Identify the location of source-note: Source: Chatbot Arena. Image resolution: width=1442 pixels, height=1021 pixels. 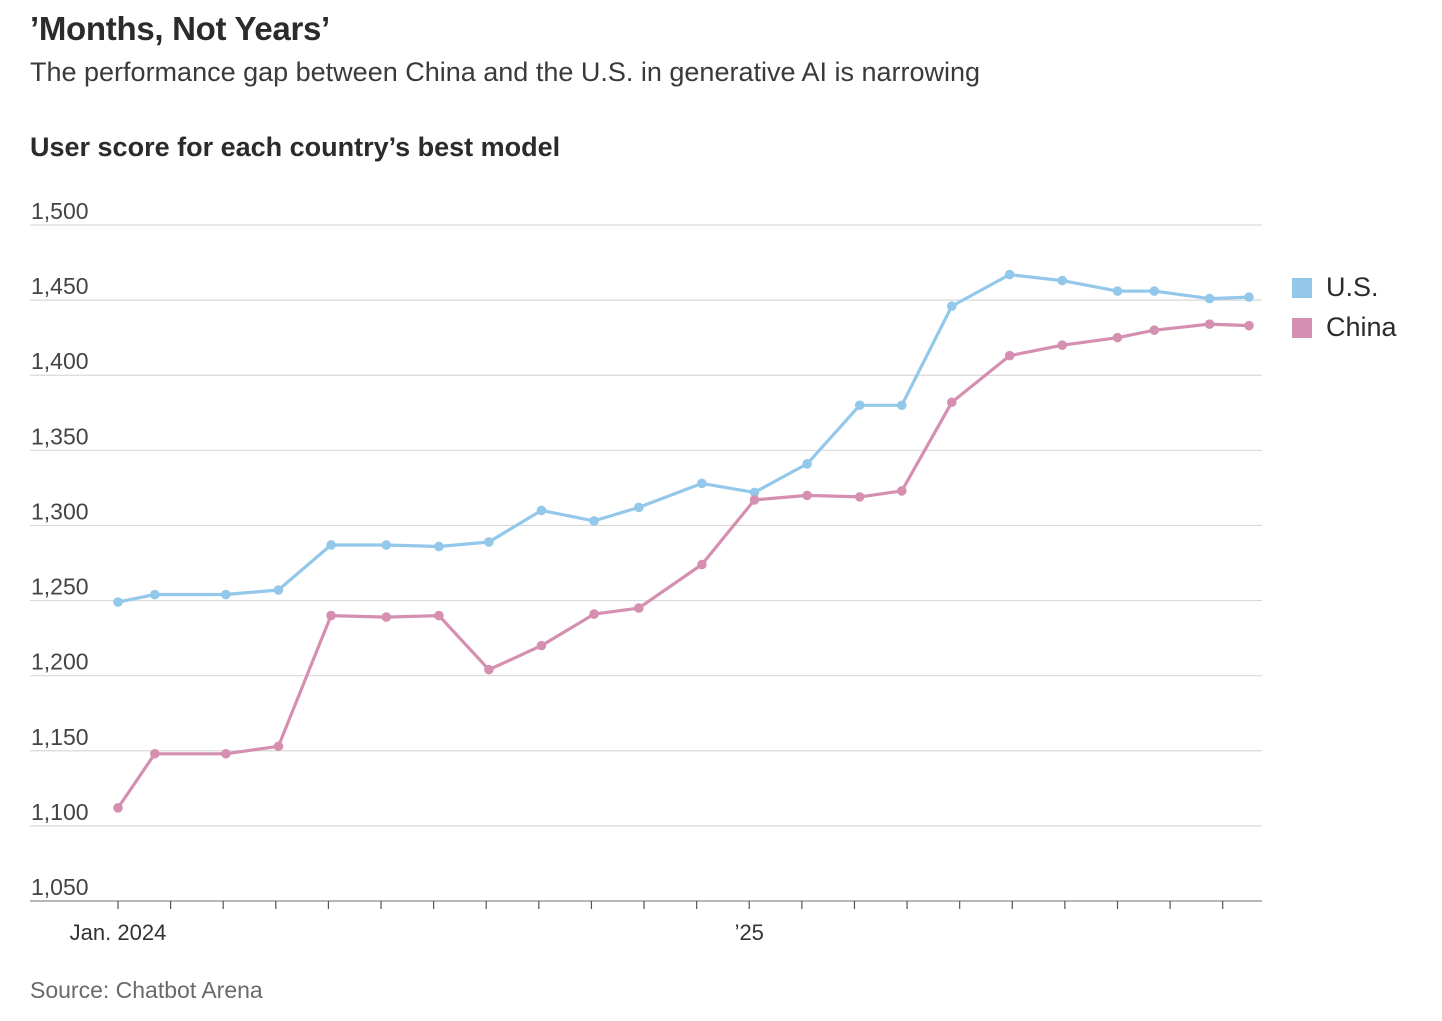
(146, 990).